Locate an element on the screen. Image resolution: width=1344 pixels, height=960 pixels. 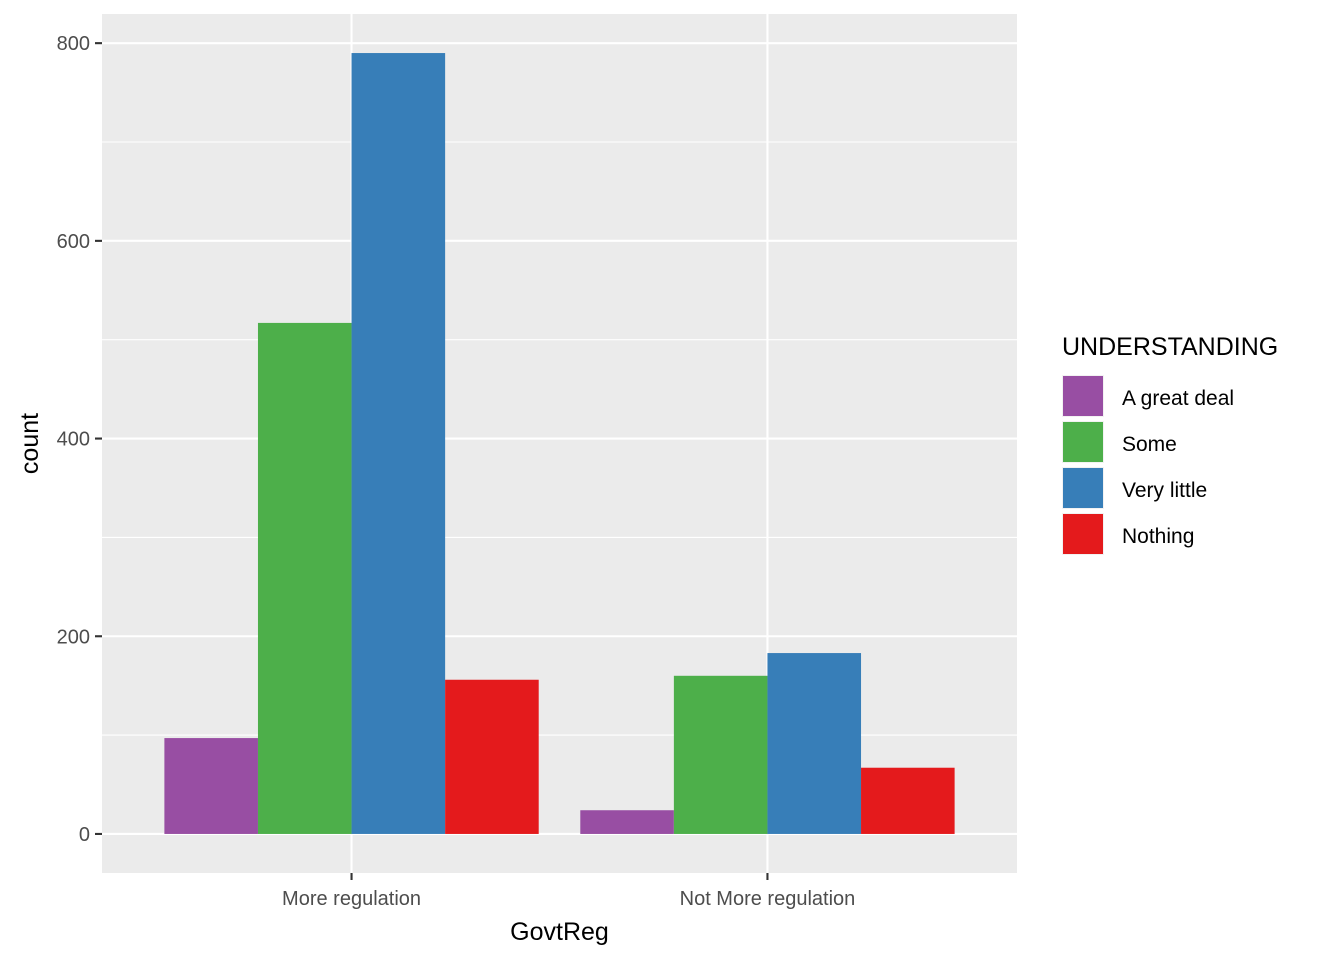
y-tick-label: 400 is located at coordinates (73, 440).